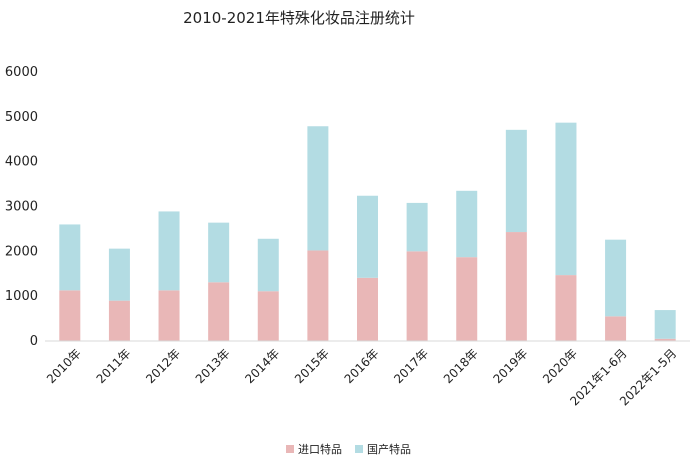  What do you see at coordinates (262, 366) in the screenshot?
I see `x-tick-label: 2014年` at bounding box center [262, 366].